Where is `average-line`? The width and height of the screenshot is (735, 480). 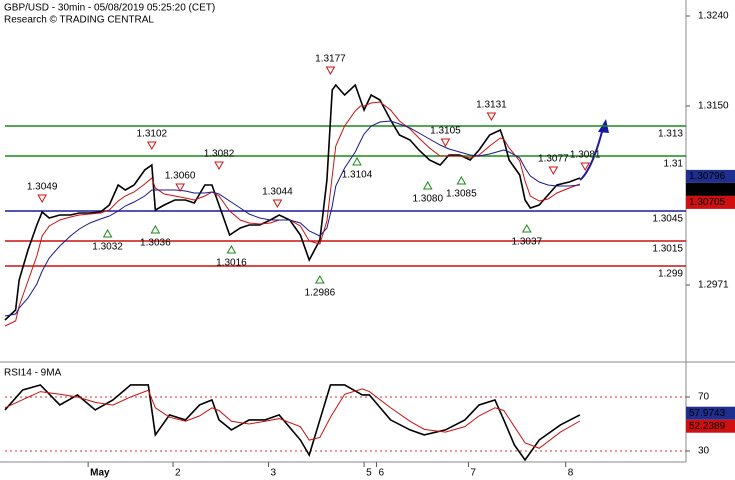
average-line is located at coordinates (292, 418).